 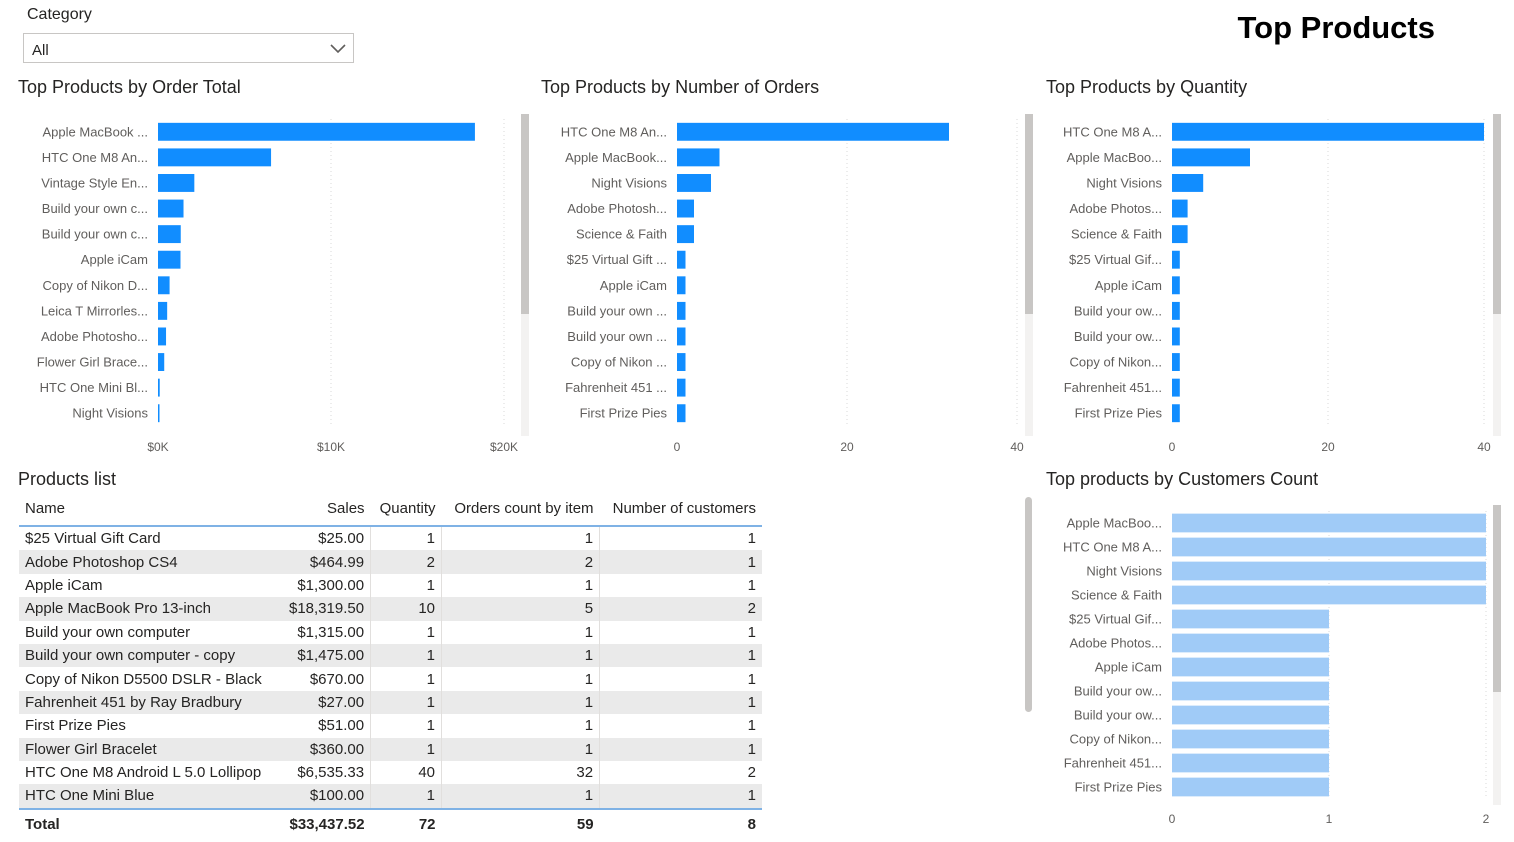 I want to click on column-header-sales: Sales, so click(x=325, y=509).